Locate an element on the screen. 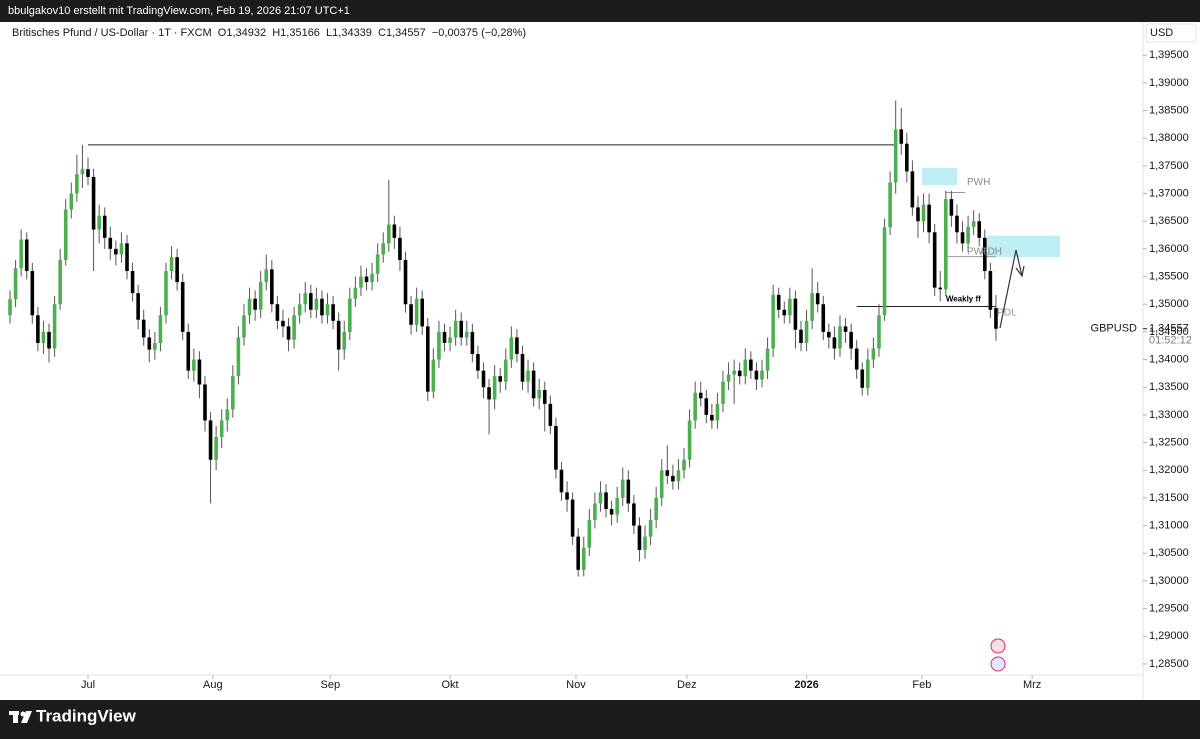  annotation: PDL is located at coordinates (1007, 313).